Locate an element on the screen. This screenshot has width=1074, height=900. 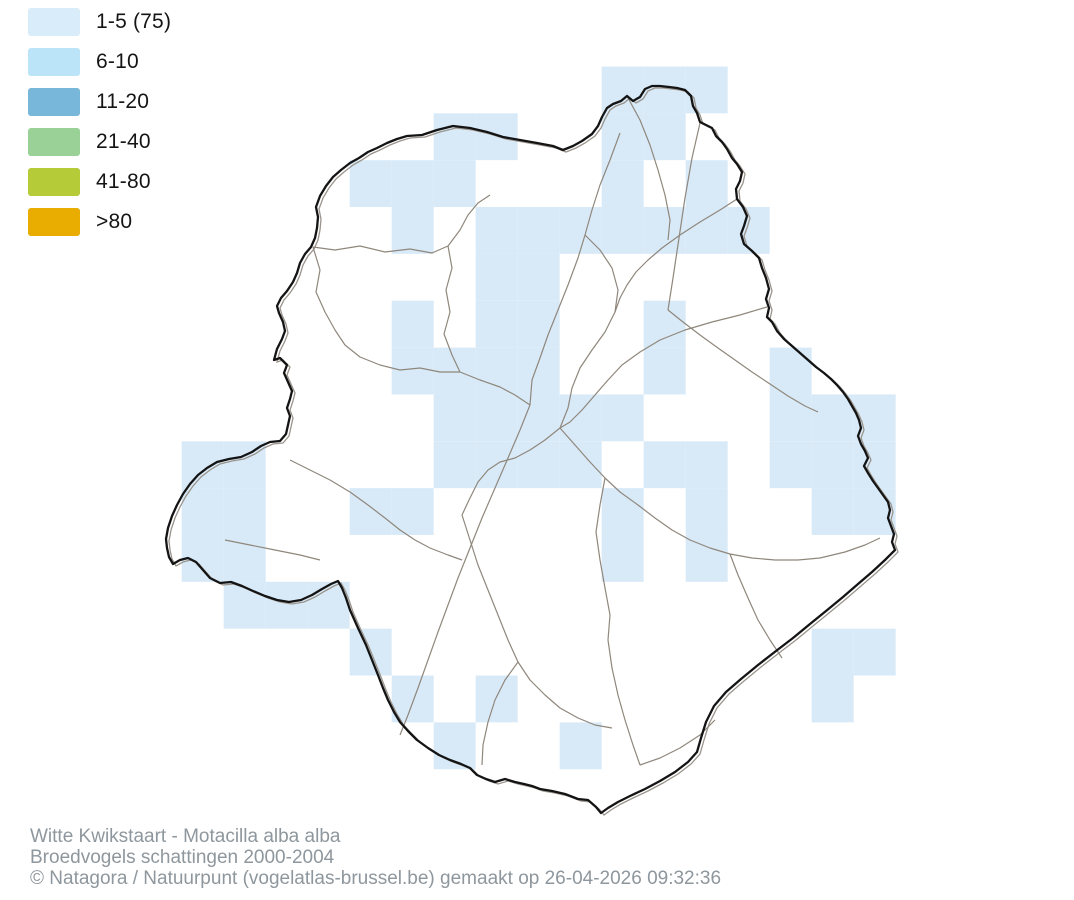
legend: 1-5 (75) 6-10 11-20 21-40 41-80 >80 is located at coordinates (99, 128).